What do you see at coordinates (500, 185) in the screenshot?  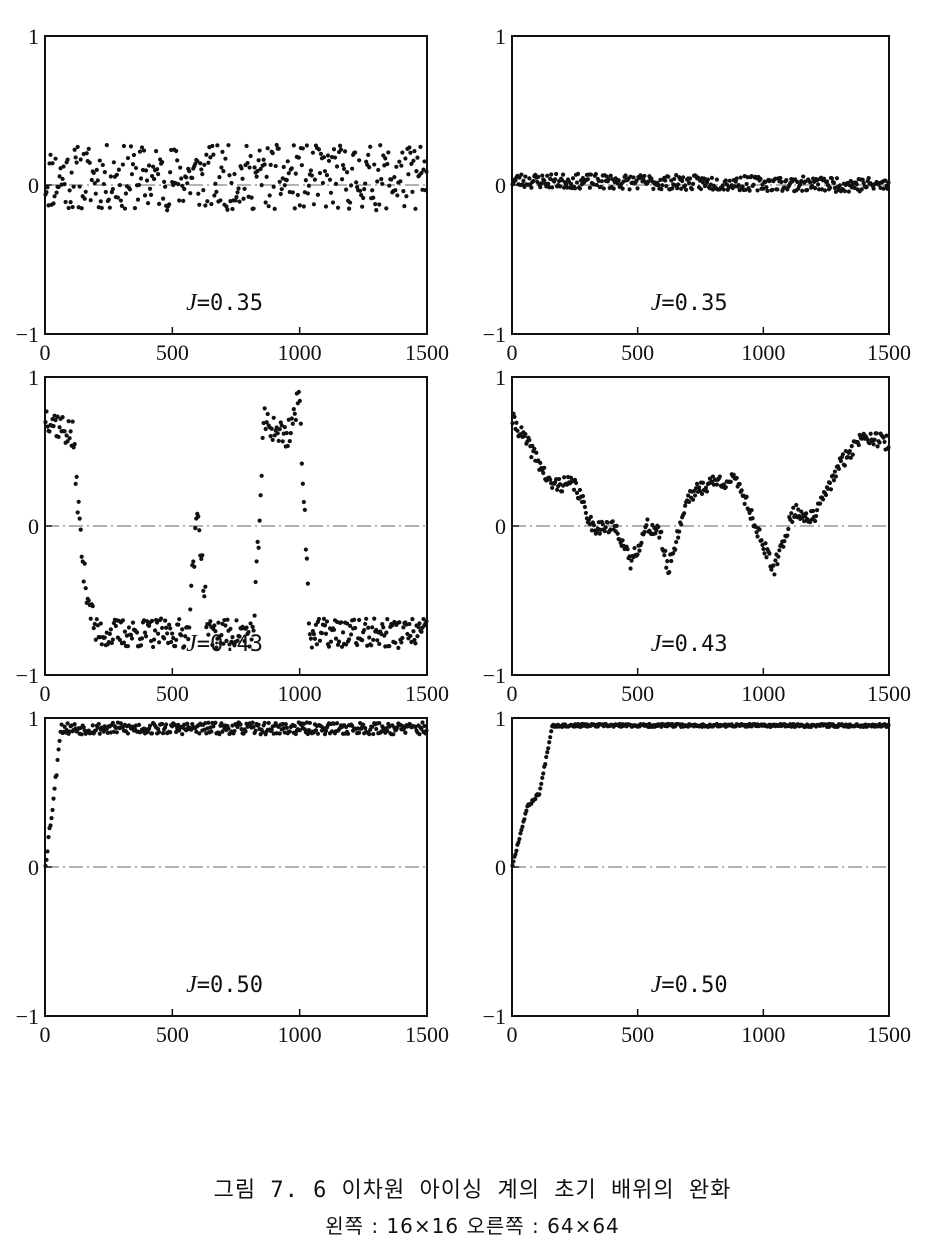 I see `y-tick-label: 0` at bounding box center [500, 185].